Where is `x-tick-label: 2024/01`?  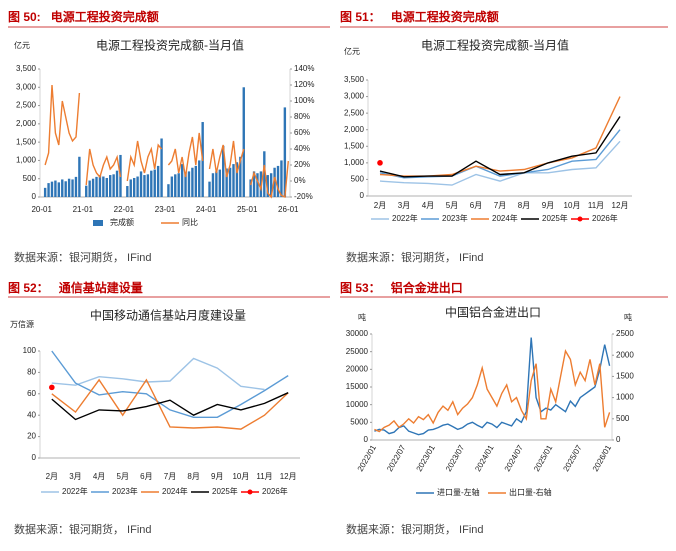 x-tick-label: 2024/01 is located at coordinates (484, 458).